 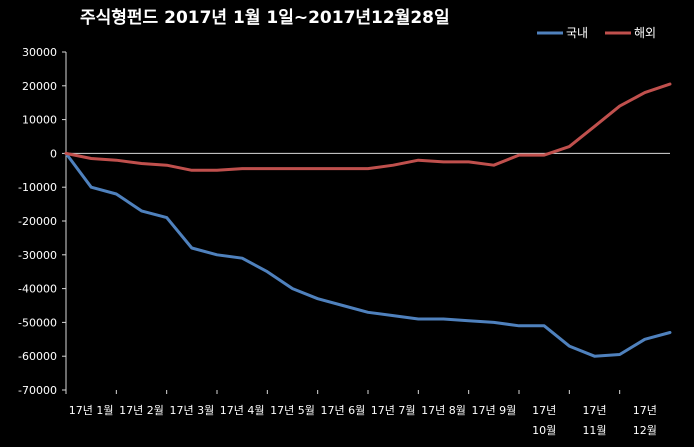 I want to click on x-tick-label: 17년 1월, so click(x=91, y=410).